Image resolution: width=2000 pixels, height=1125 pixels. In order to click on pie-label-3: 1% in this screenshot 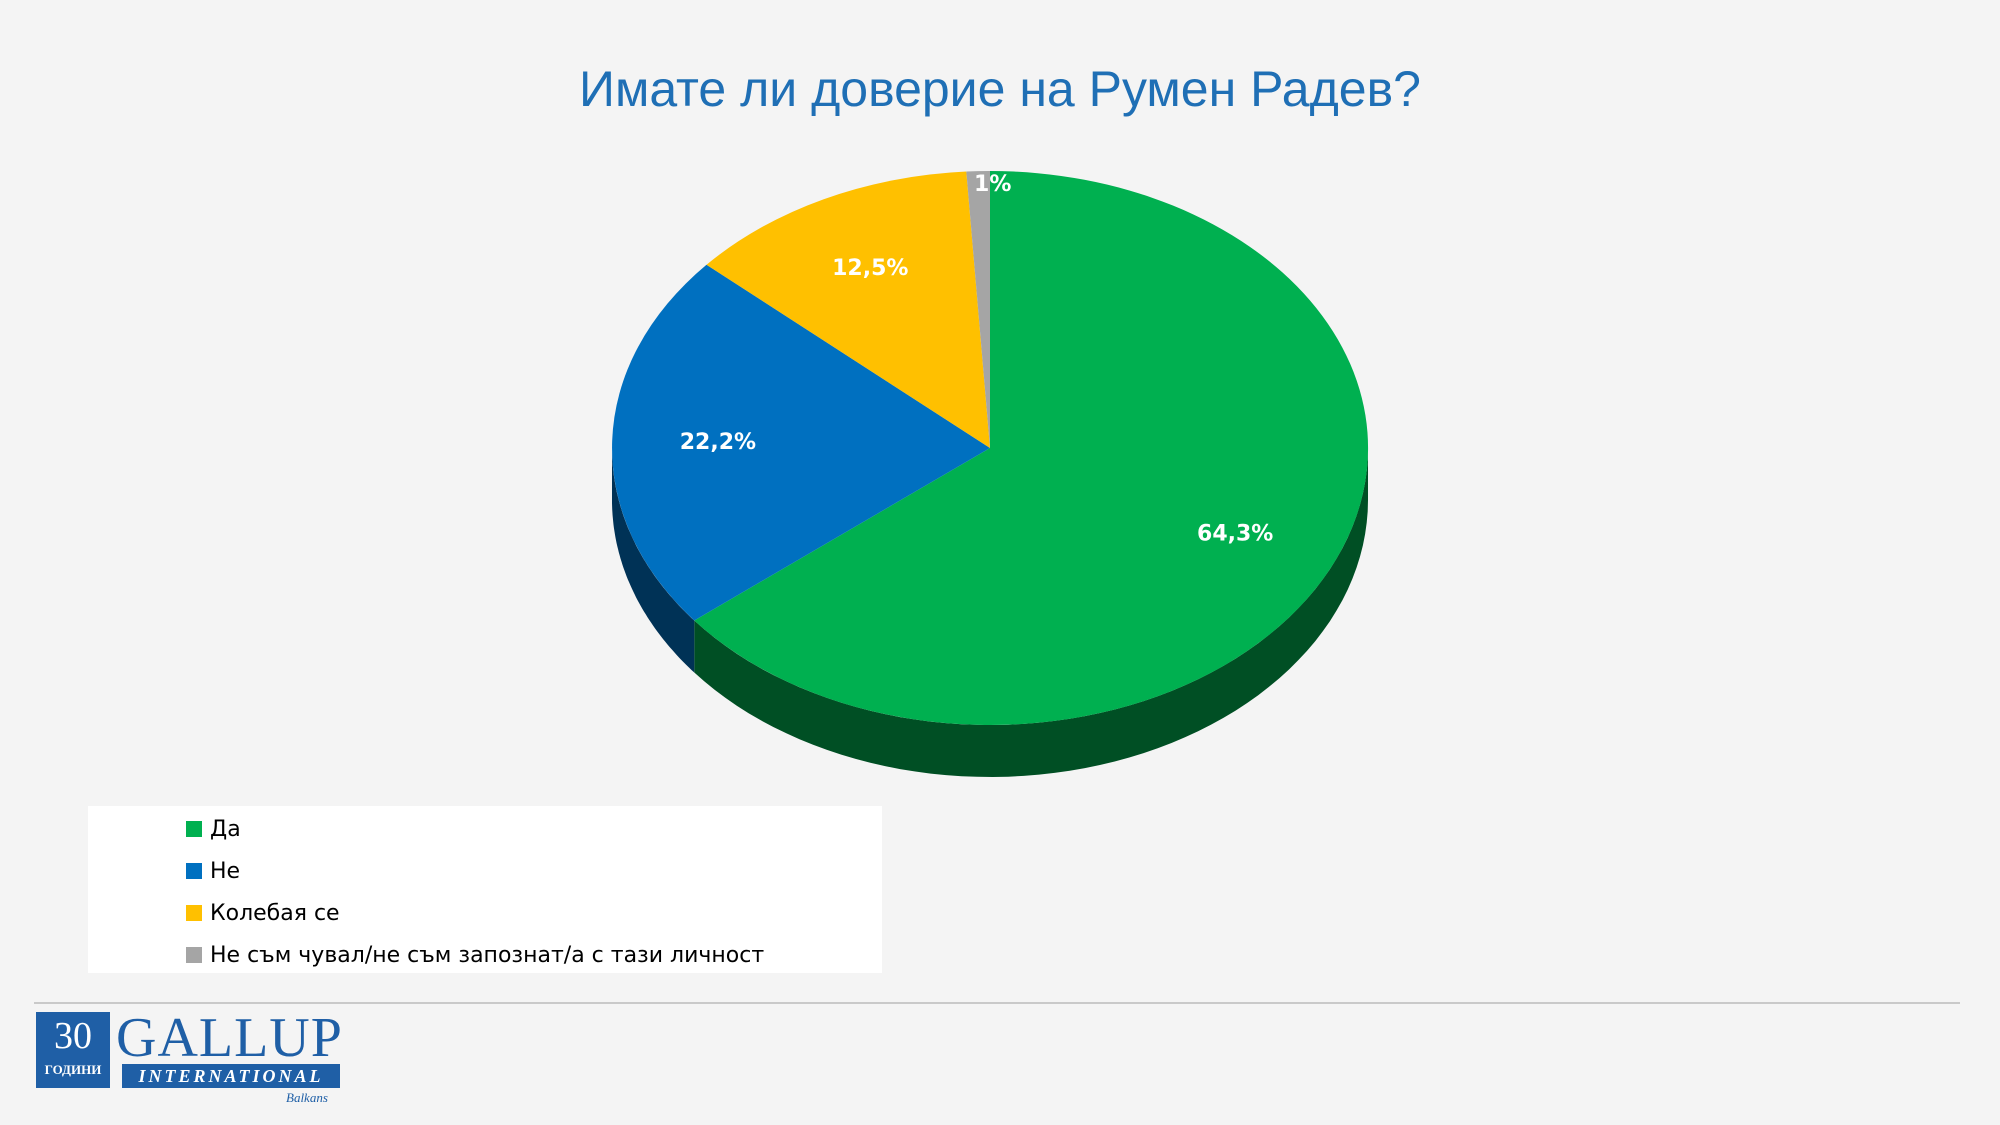, I will do `click(992, 184)`.